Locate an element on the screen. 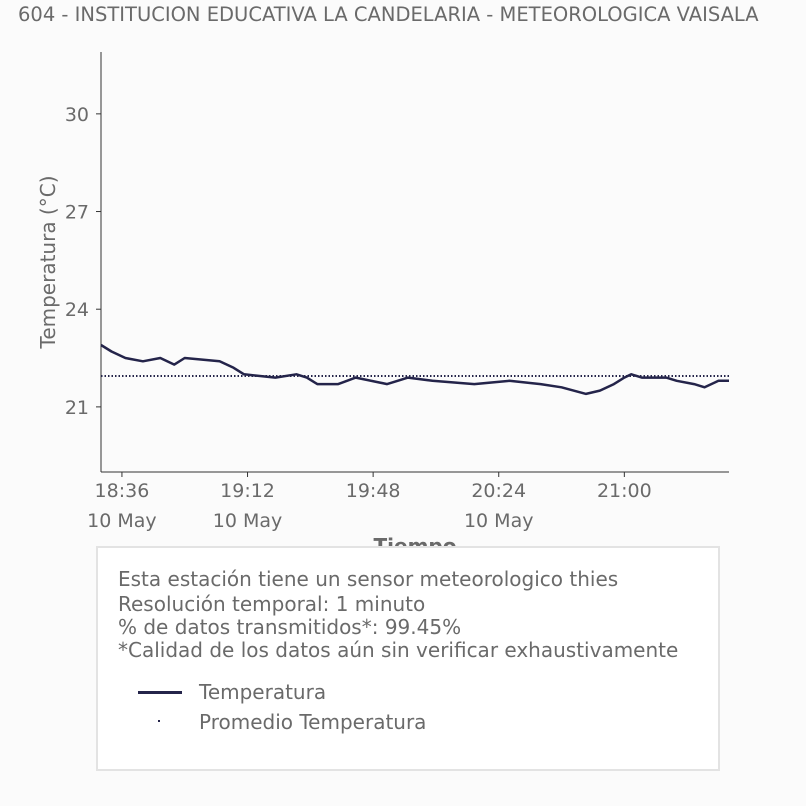  y-ticks: 21 24 27 30 is located at coordinates (83, 261).